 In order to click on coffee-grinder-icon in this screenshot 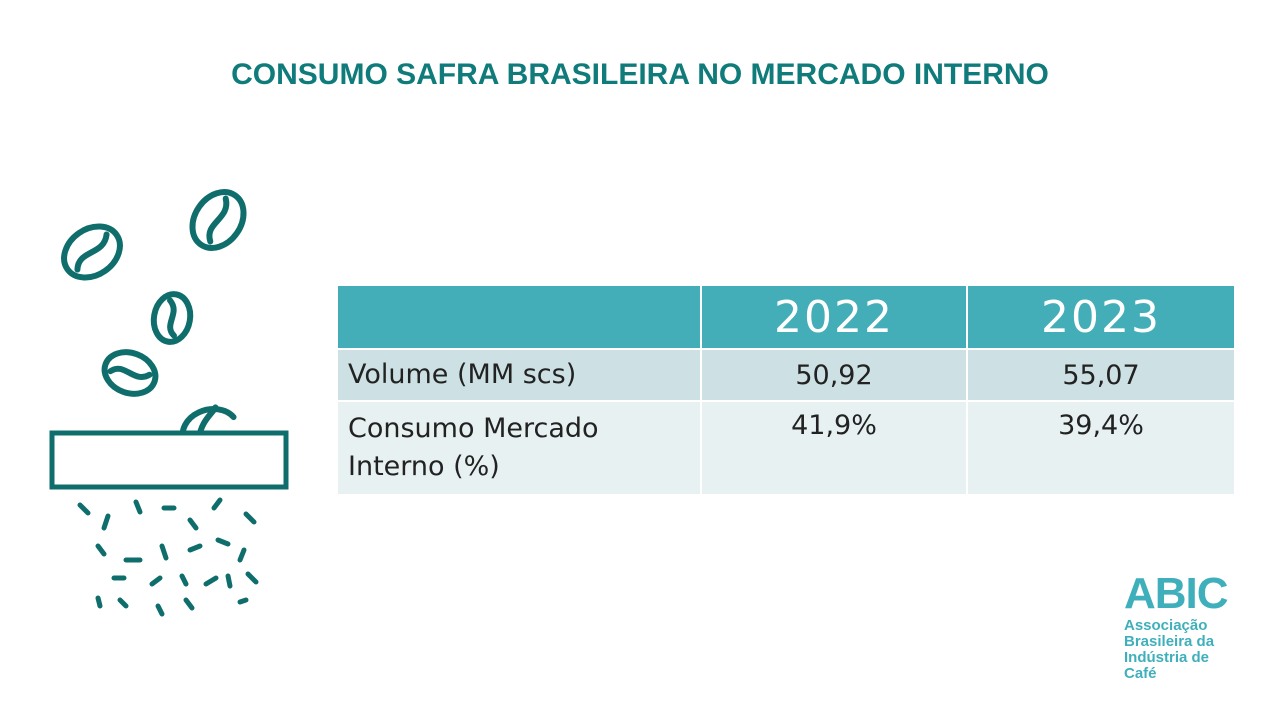, I will do `click(169, 403)`.